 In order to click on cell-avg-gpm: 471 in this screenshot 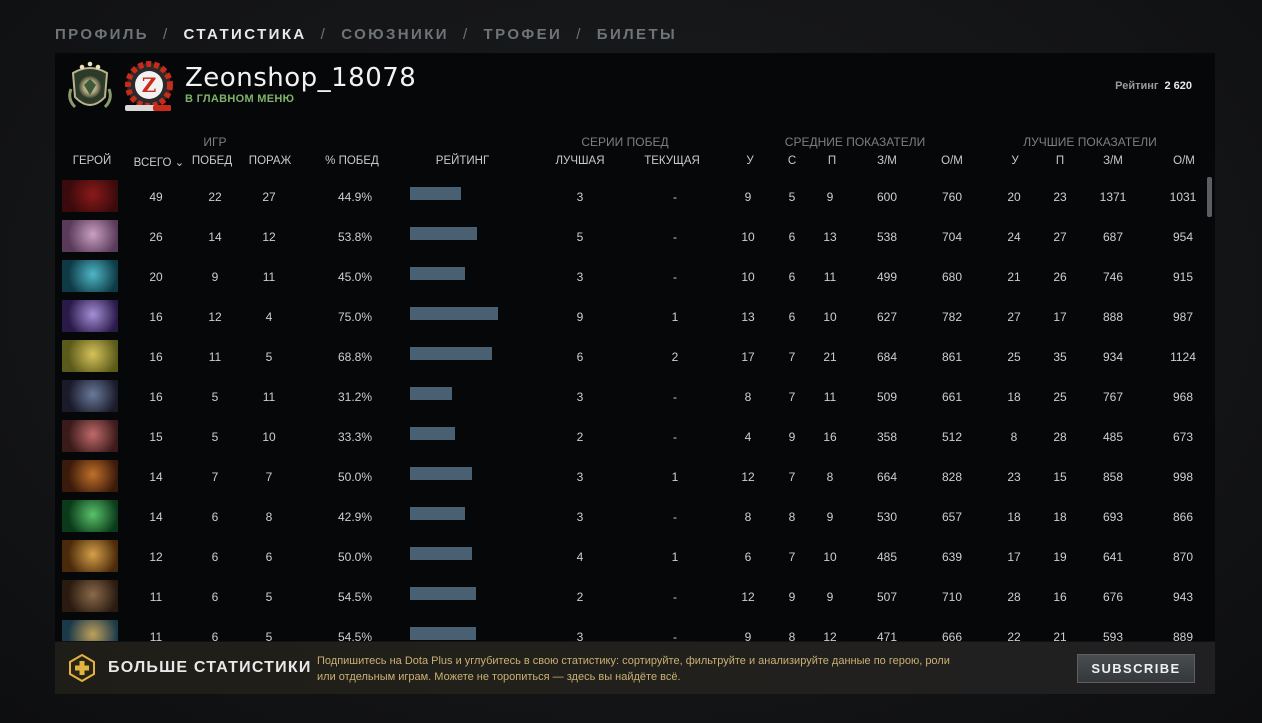, I will do `click(887, 635)`.